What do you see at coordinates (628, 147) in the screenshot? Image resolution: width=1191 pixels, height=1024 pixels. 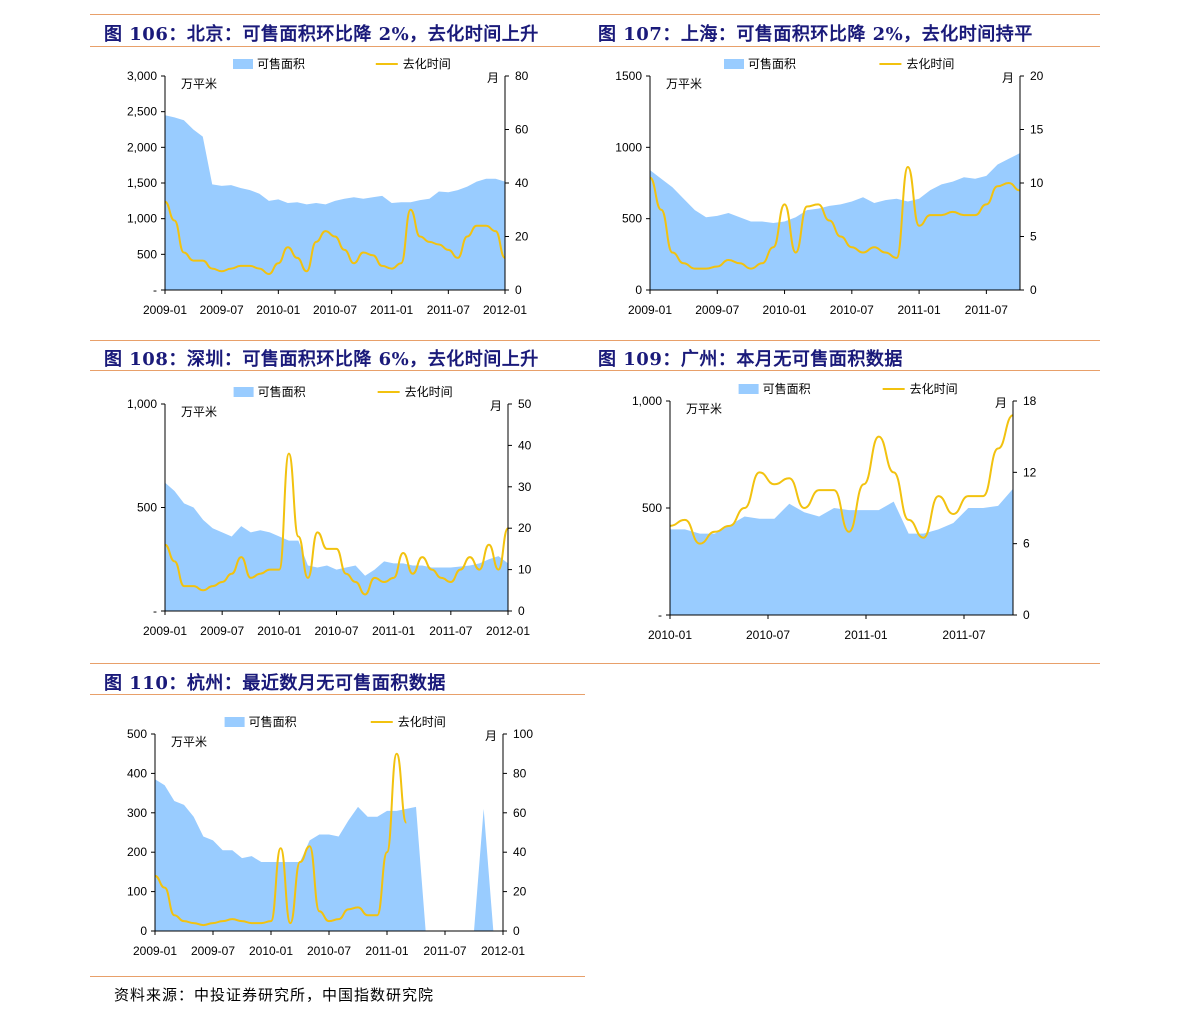 I see `left-tick-label: 1000` at bounding box center [628, 147].